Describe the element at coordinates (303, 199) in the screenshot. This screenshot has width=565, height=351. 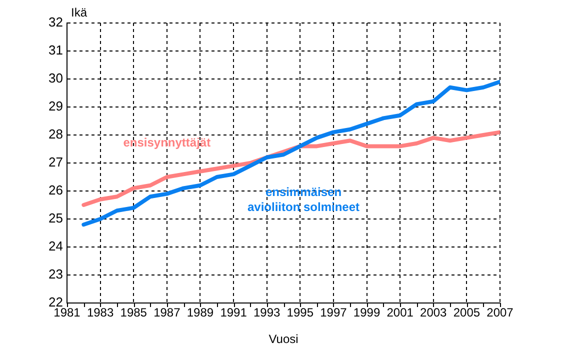
I see `series-label: ensimmäisen avioliiton solmineet` at that location.